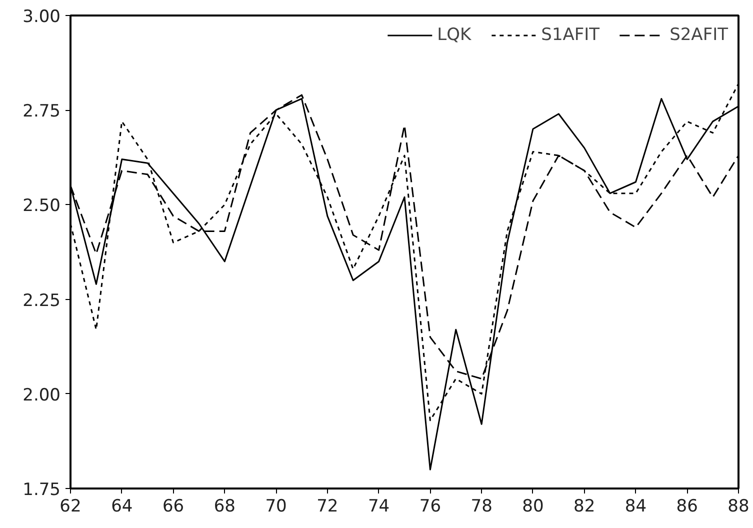 The width and height of the screenshot is (753, 528). What do you see at coordinates (687, 506) in the screenshot?
I see `x-tick-label: 86` at bounding box center [687, 506].